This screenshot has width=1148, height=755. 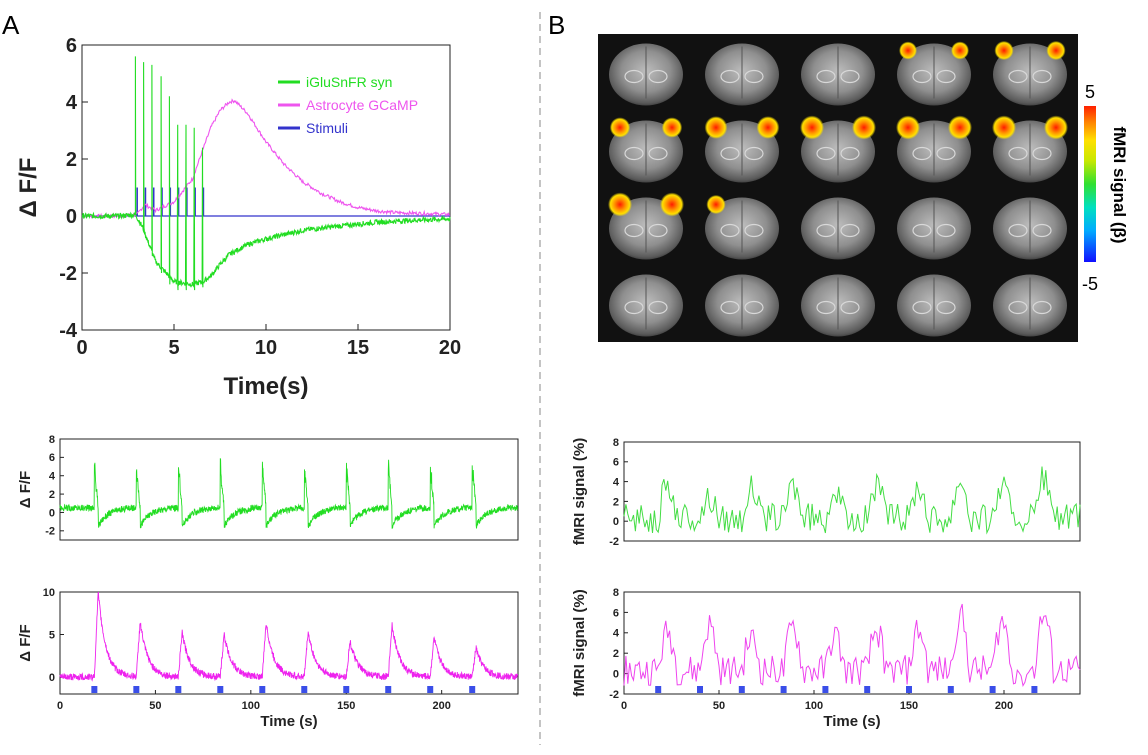 What do you see at coordinates (346, 706) in the screenshot?
I see `x-tick-label: 150` at bounding box center [346, 706].